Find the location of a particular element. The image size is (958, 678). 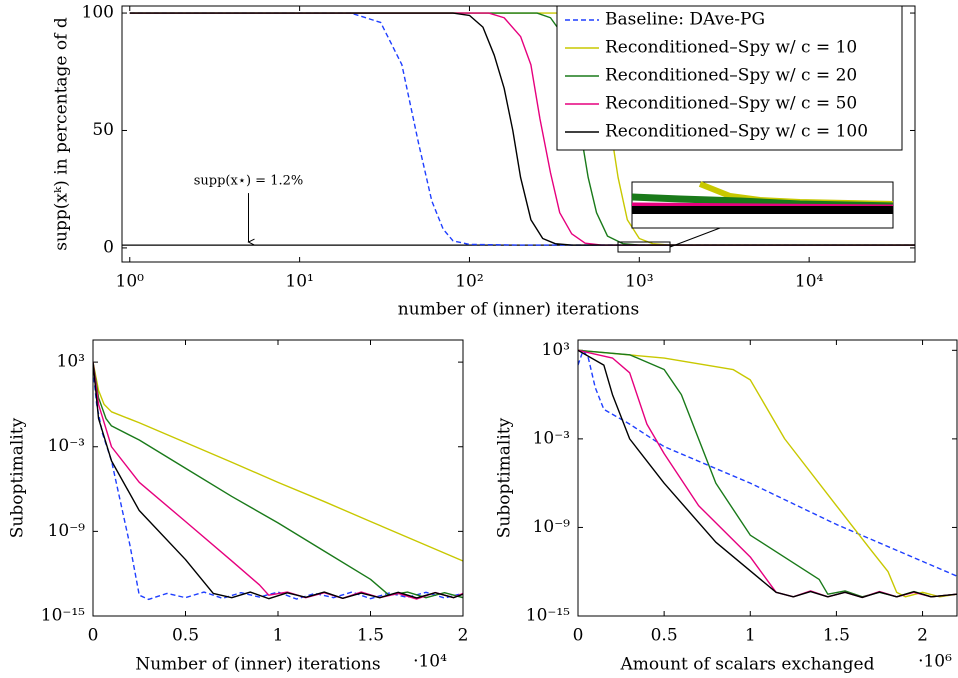

legend-label: Reconditioned–Spy w/ c = 20 is located at coordinates (731, 76).